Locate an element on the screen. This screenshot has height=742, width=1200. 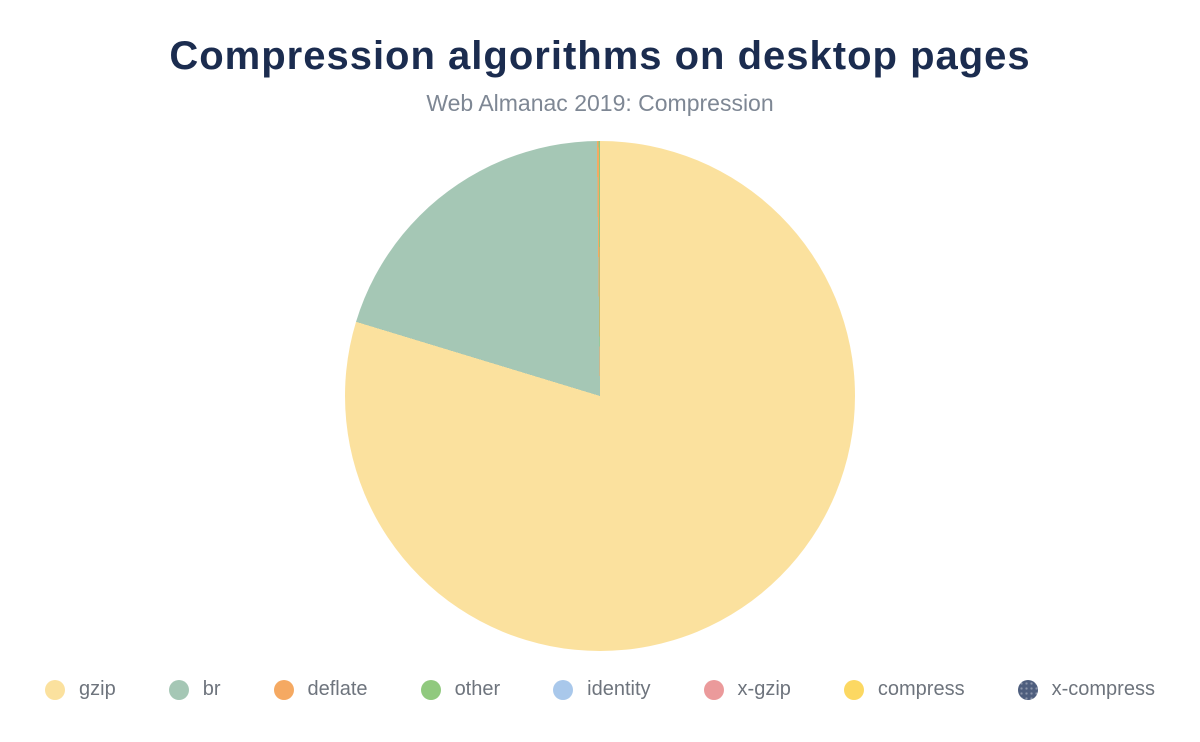
legend-item-x-compress: x-compress is located at coordinates (1086, 689).